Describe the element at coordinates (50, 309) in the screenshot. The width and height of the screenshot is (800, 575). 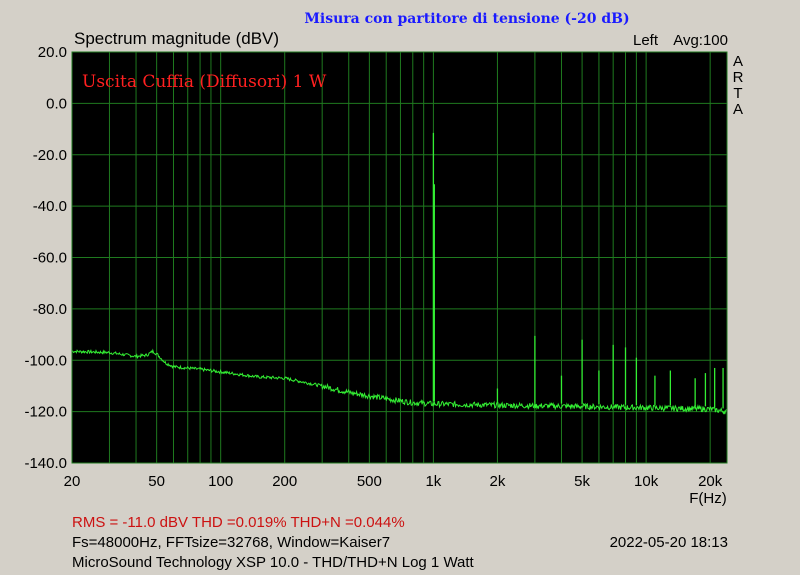
I see `y-tick-label: -80.0` at that location.